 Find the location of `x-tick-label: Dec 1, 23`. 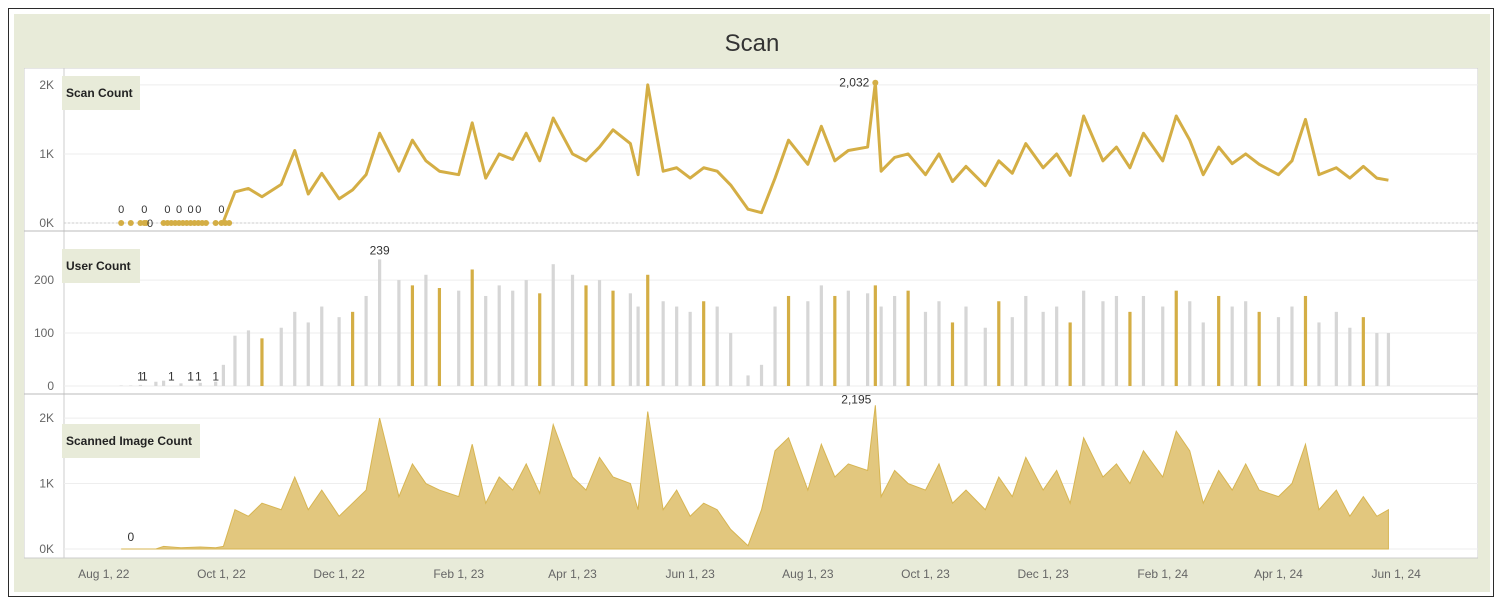

x-tick-label: Dec 1, 23 is located at coordinates (1043, 574).